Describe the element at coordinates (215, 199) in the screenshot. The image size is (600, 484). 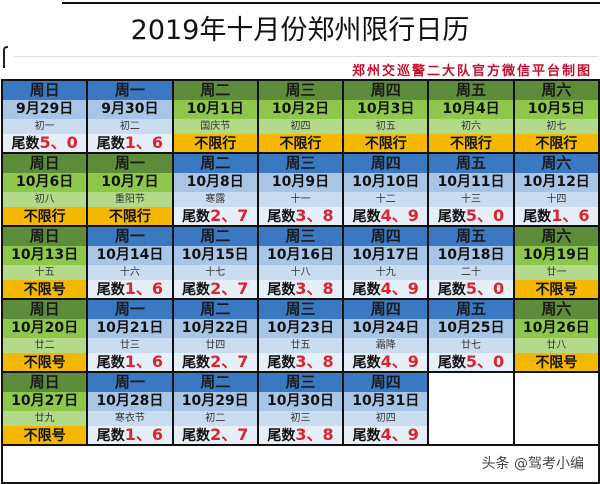
I see `lunar-label: 寒露` at that location.